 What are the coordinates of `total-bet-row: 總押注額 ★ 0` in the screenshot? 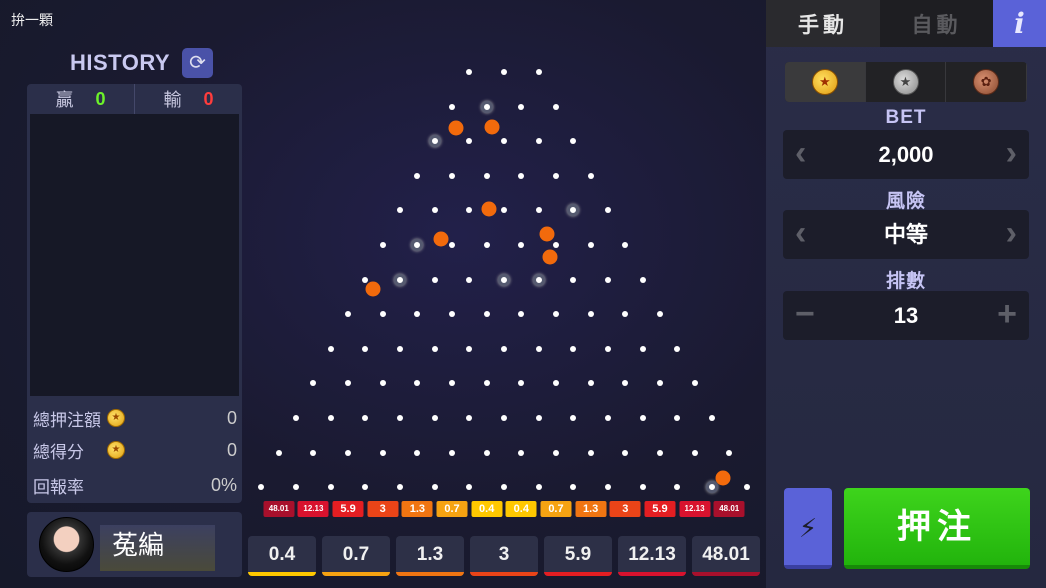 It's located at (135, 418).